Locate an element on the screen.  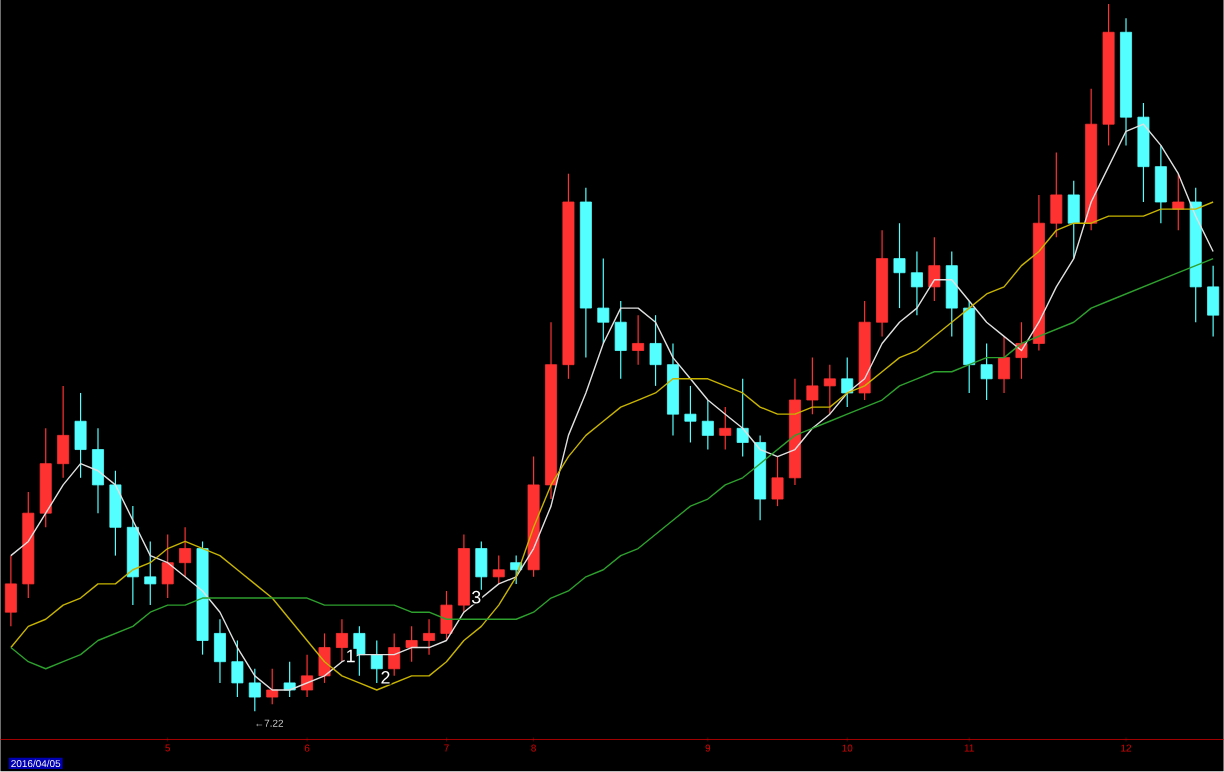
annotation: 2 is located at coordinates (385, 677).